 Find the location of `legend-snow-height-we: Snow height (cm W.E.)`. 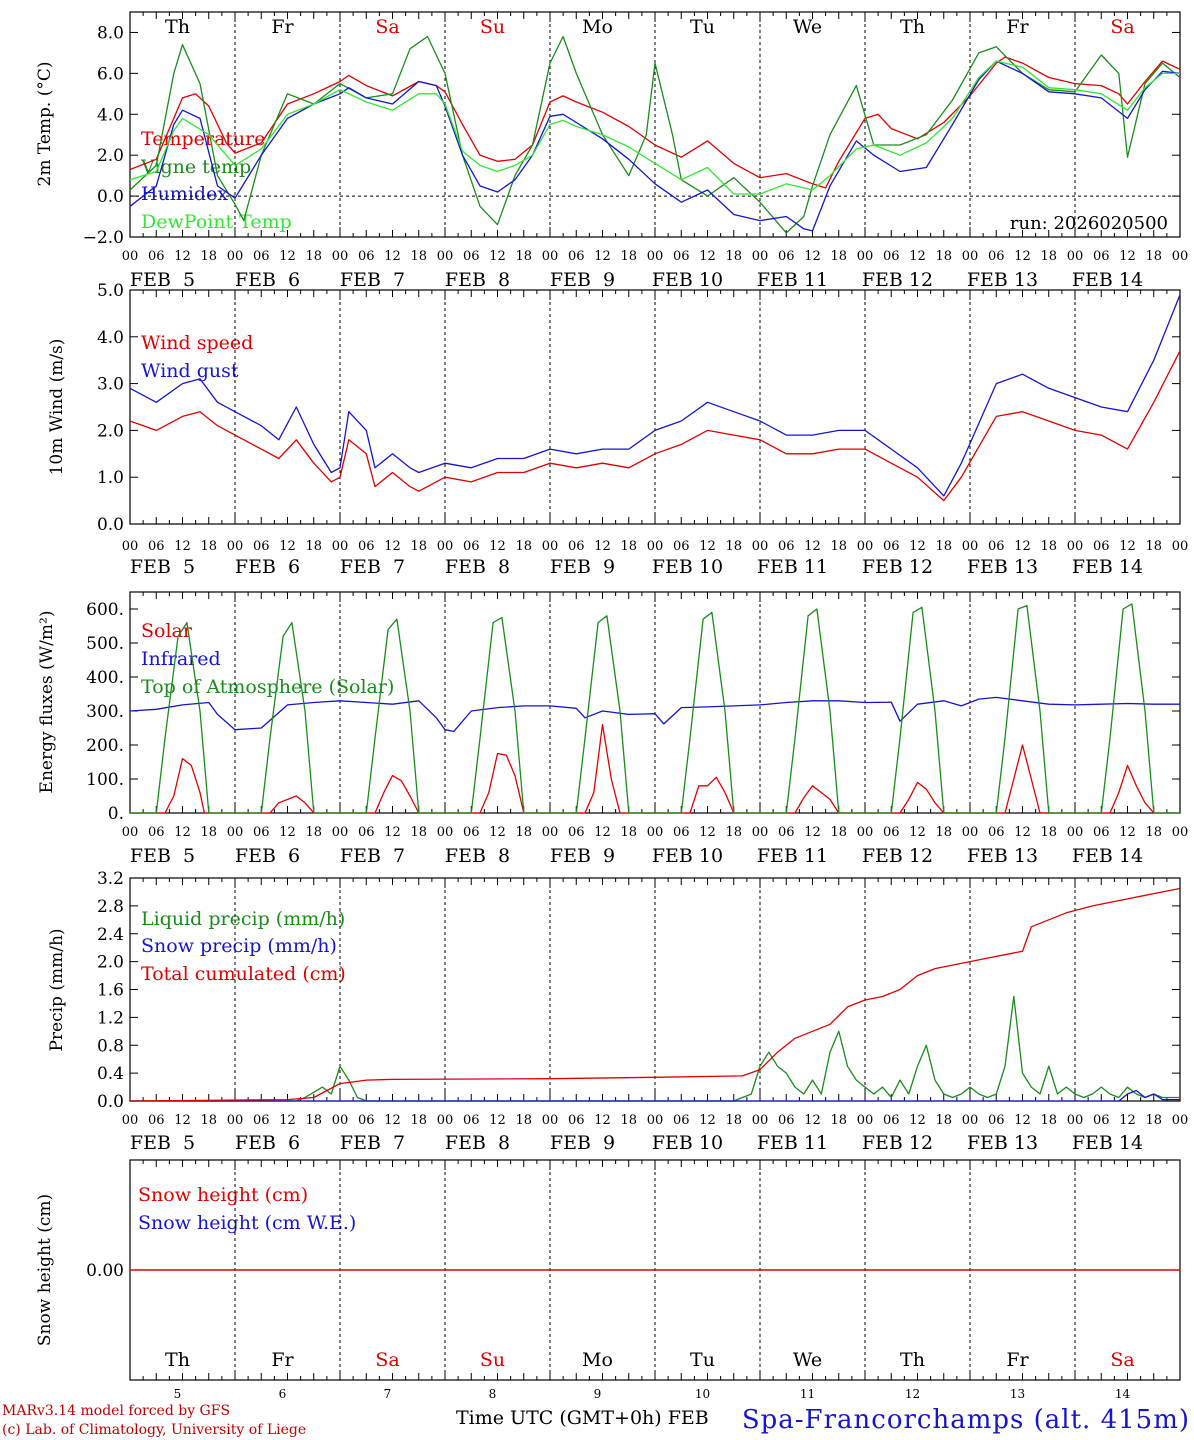

legend-snow-height-we: Snow height (cm W.E.) is located at coordinates (247, 1223).